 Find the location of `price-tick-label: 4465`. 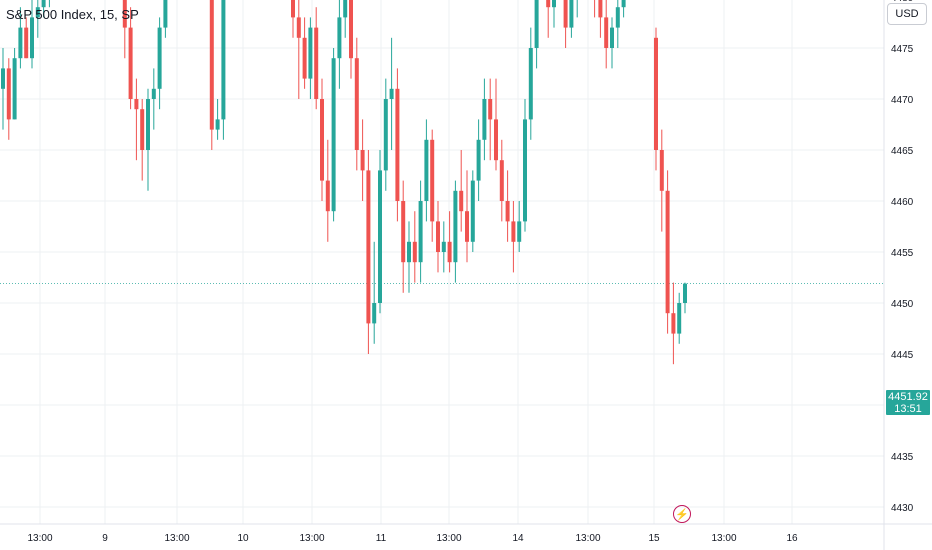

price-tick-label: 4465 is located at coordinates (902, 151).